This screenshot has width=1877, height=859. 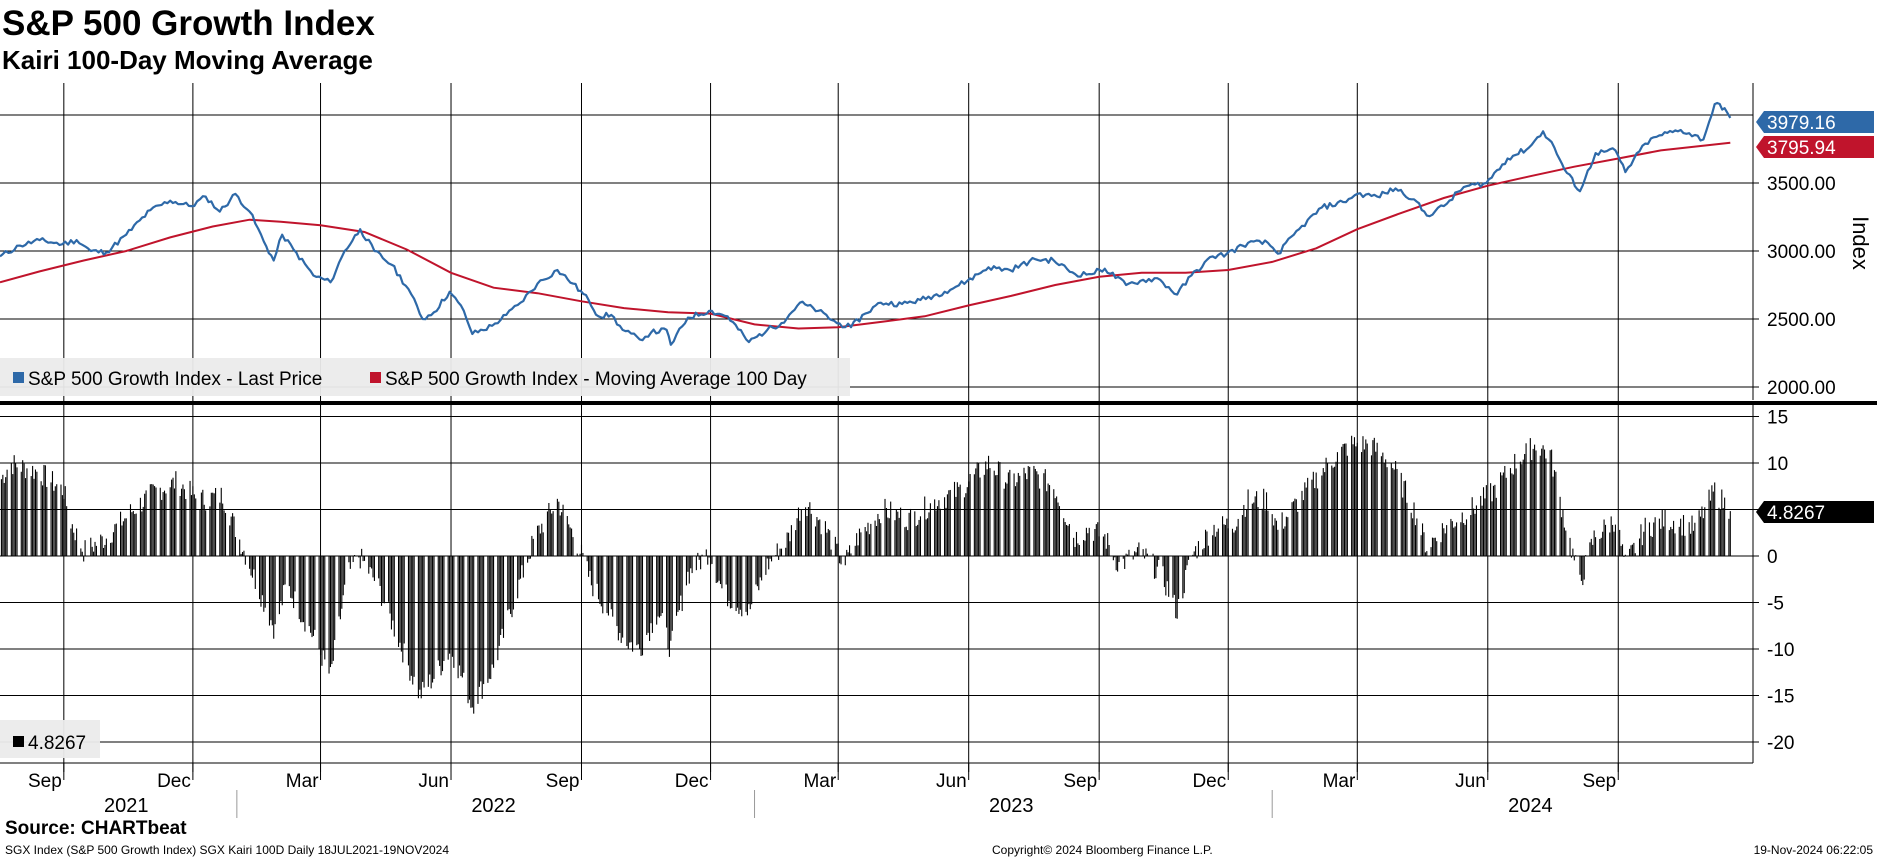 What do you see at coordinates (1801, 252) in the screenshot?
I see `upper-y-tick-label: 3000.00` at bounding box center [1801, 252].